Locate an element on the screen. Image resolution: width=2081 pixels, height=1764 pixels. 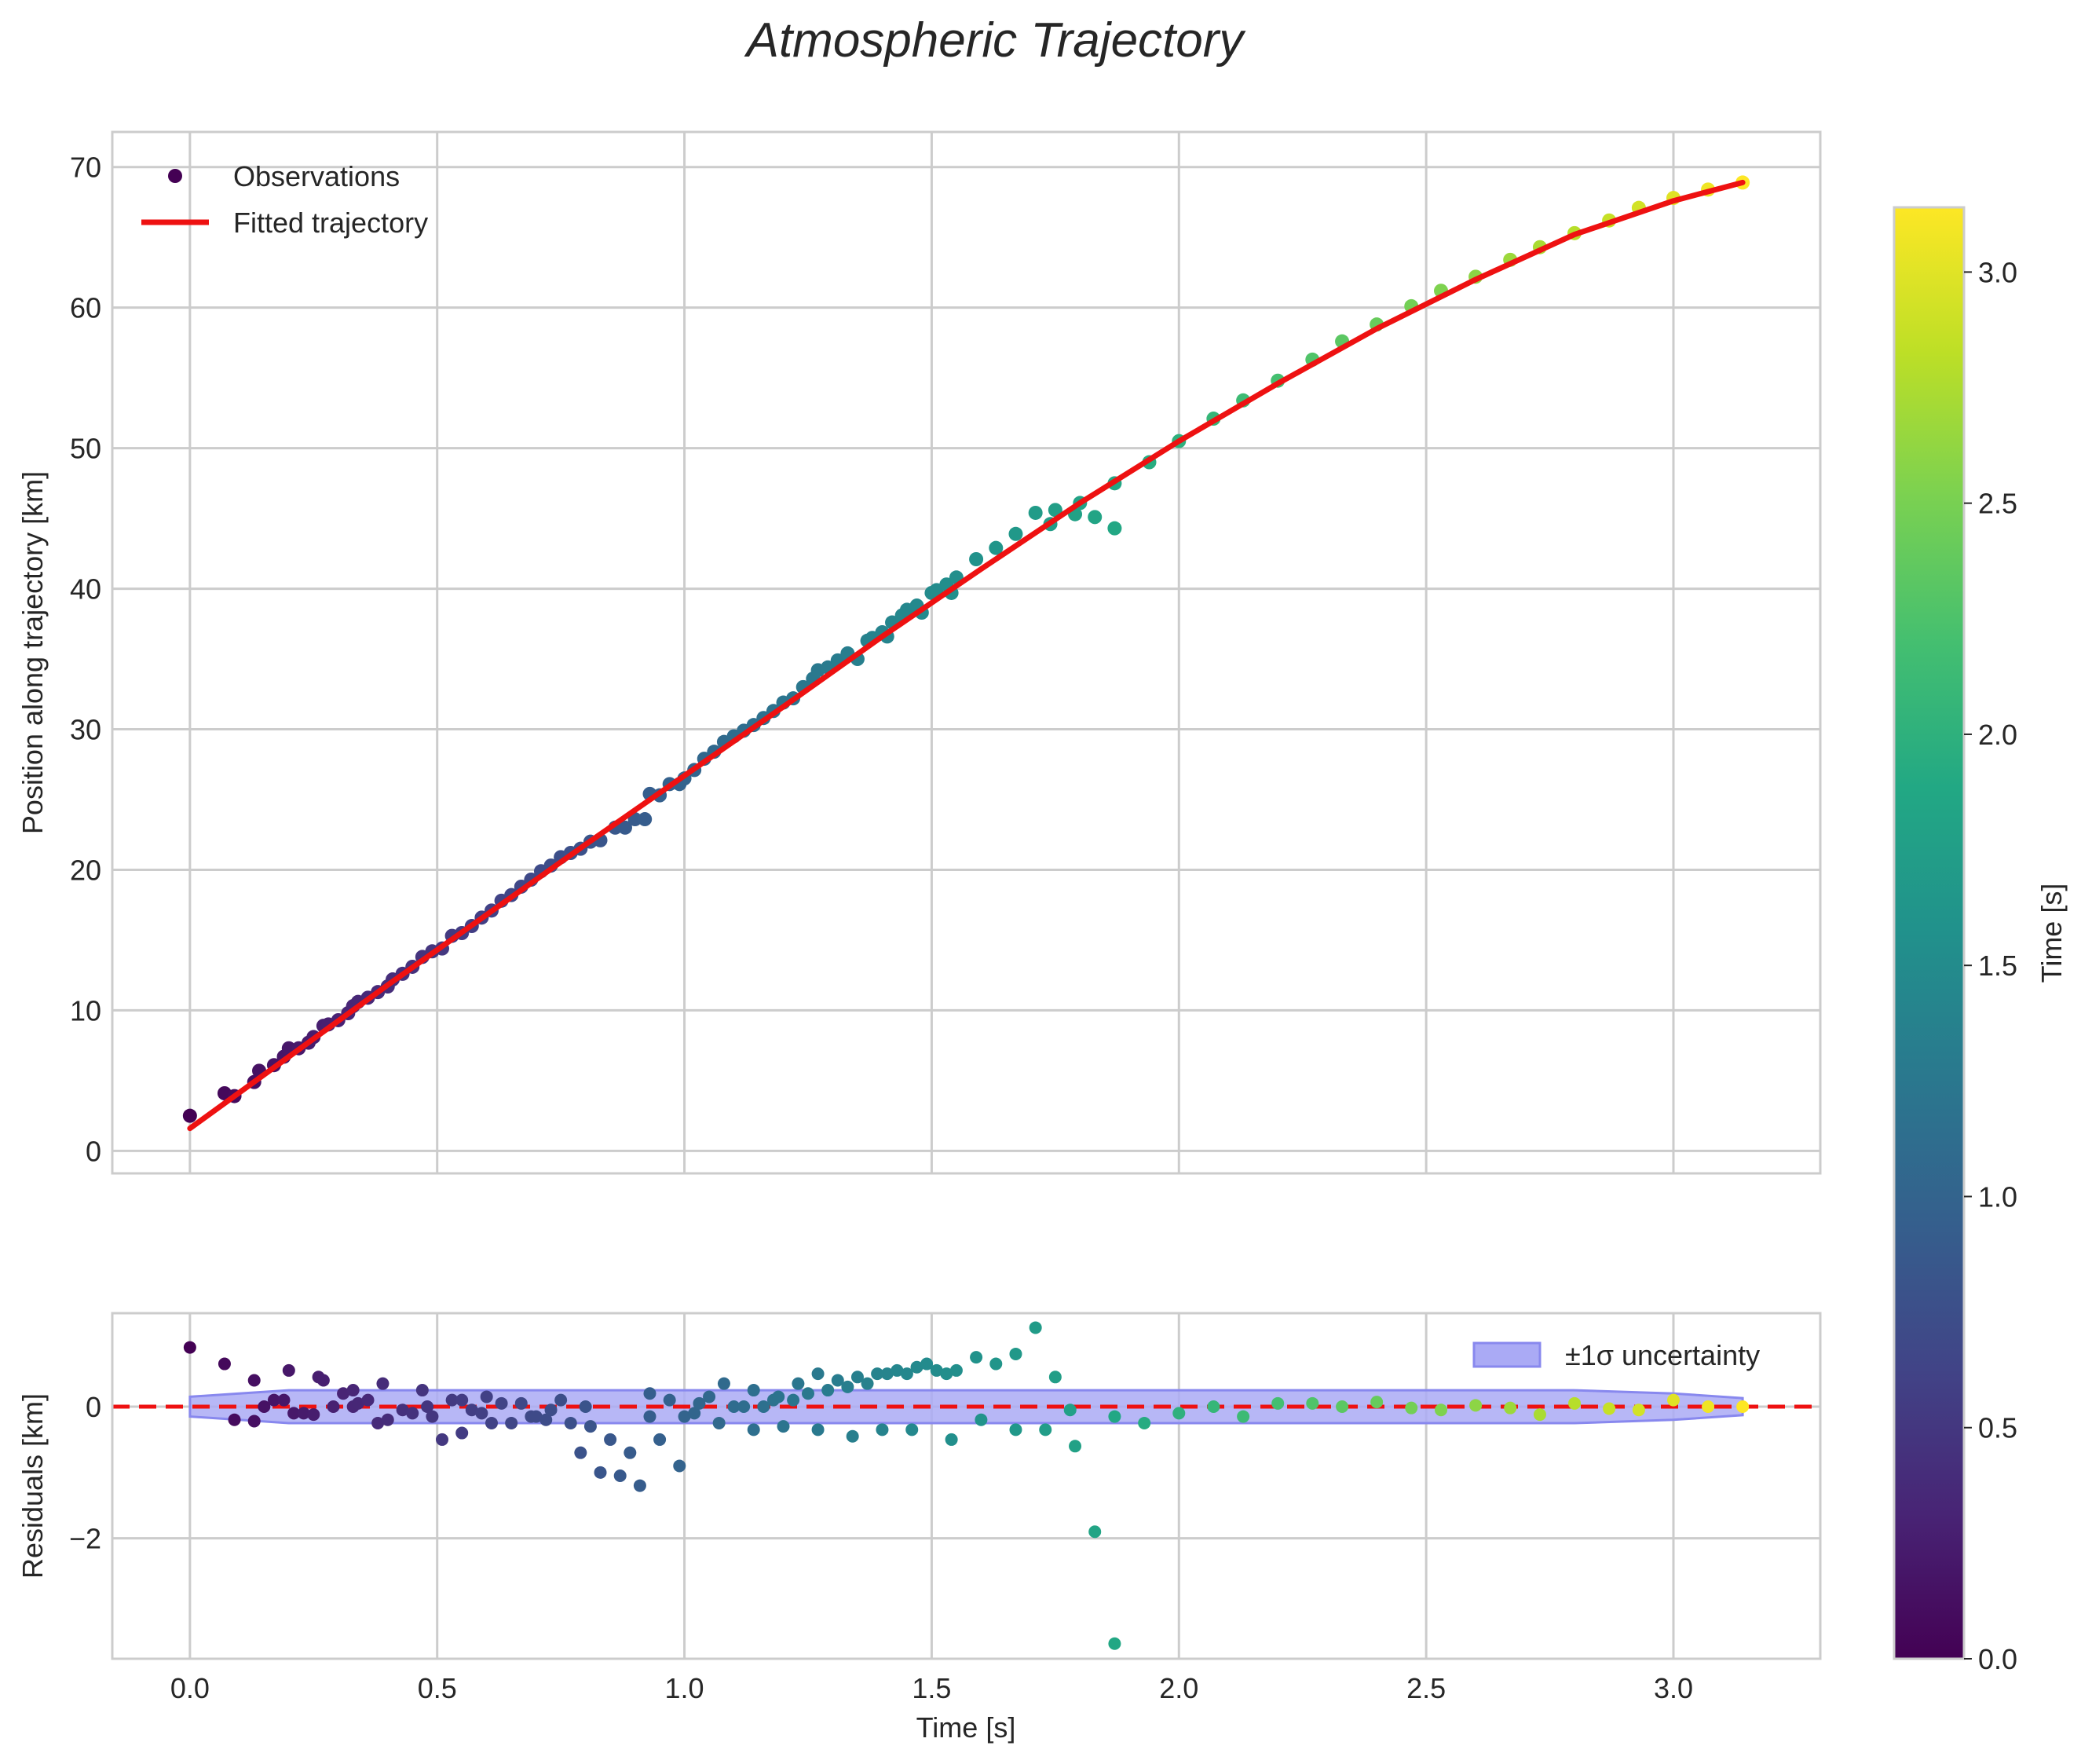
colorbar-tick-label: 2.0 is located at coordinates (1997, 735).